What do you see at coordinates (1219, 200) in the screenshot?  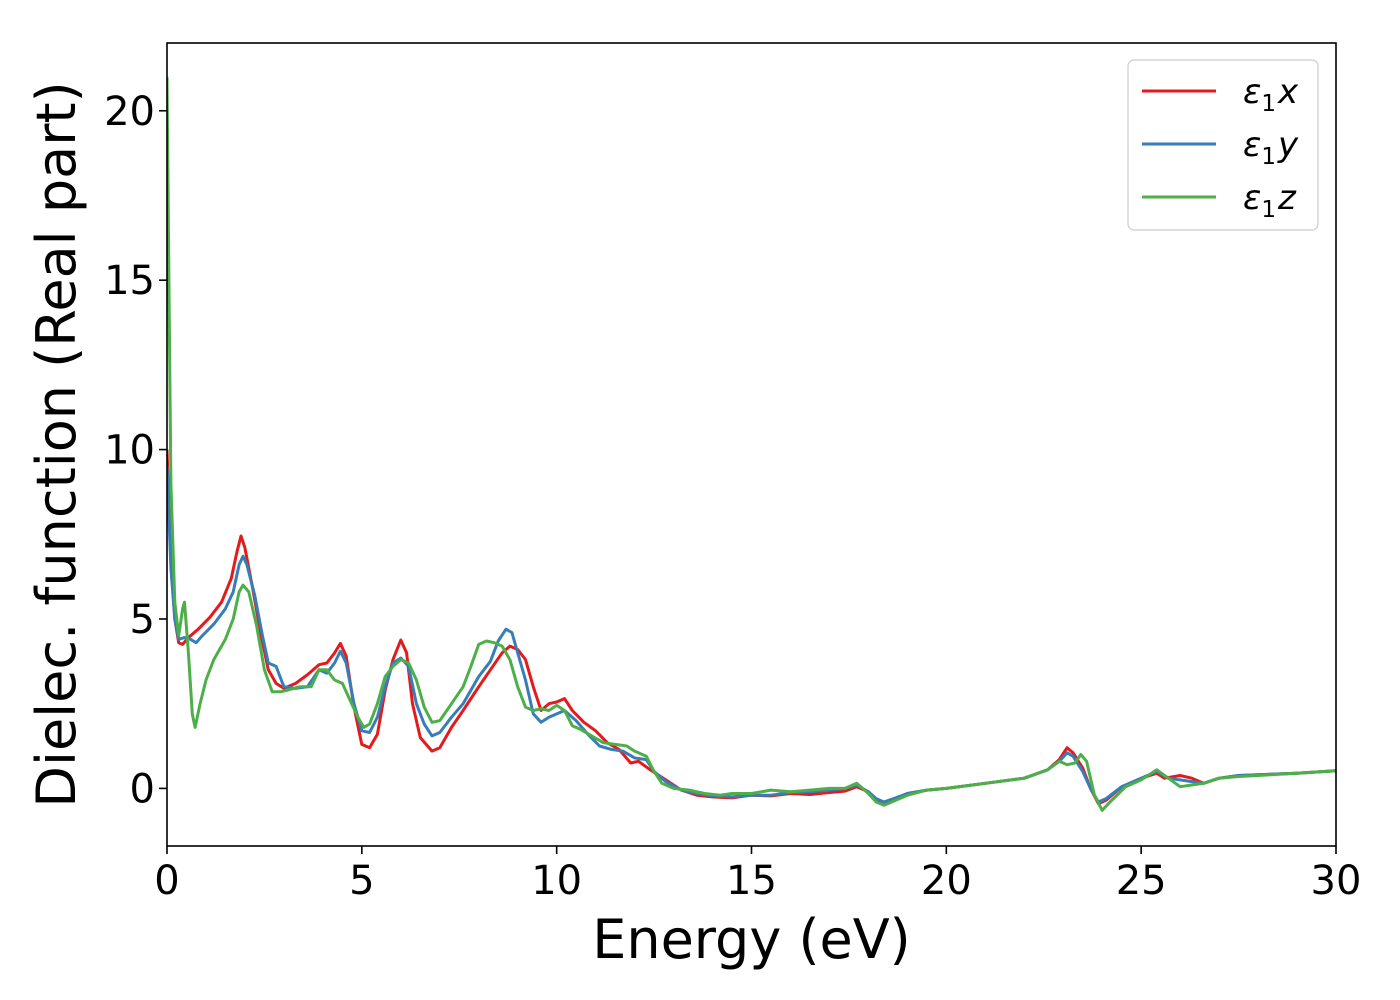 I see `legend-item-z: ε1z` at bounding box center [1219, 200].